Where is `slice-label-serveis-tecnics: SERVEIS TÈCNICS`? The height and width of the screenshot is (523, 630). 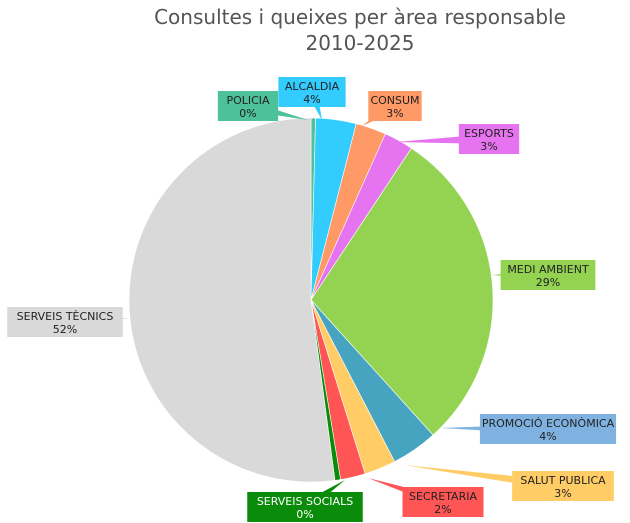 slice-label-serveis-tecnics: SERVEIS TÈCNICS is located at coordinates (65, 316).